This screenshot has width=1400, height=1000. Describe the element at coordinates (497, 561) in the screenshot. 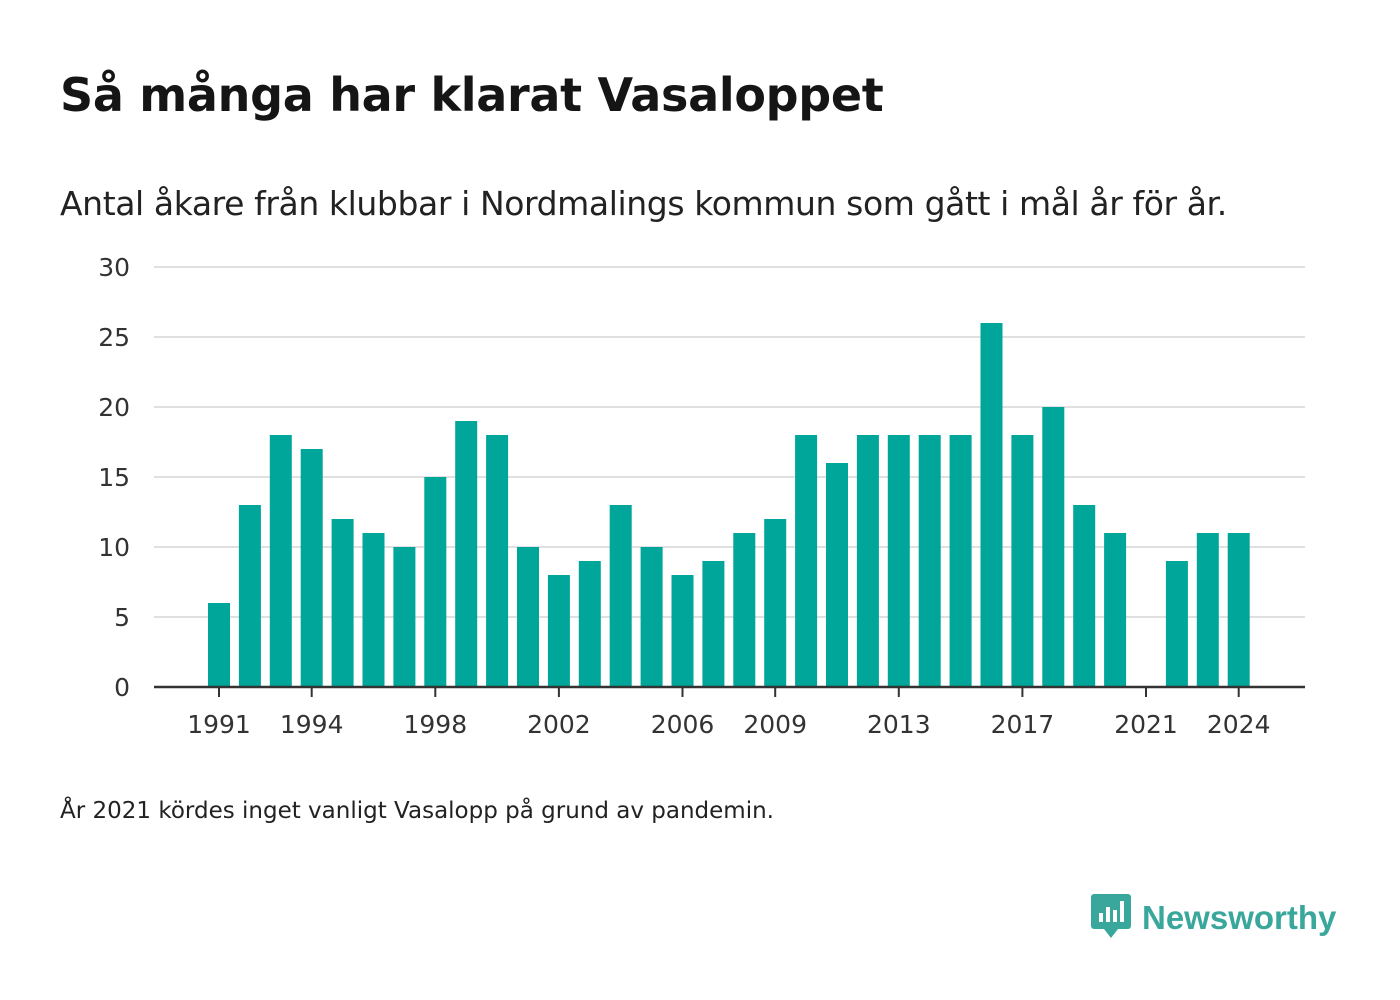

I see `bar-2000` at that location.